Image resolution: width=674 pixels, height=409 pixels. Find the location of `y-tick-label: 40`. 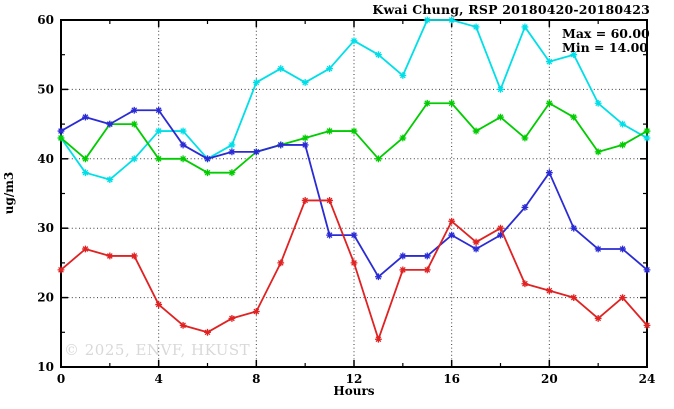

y-tick-label: 40 is located at coordinates (45, 159).